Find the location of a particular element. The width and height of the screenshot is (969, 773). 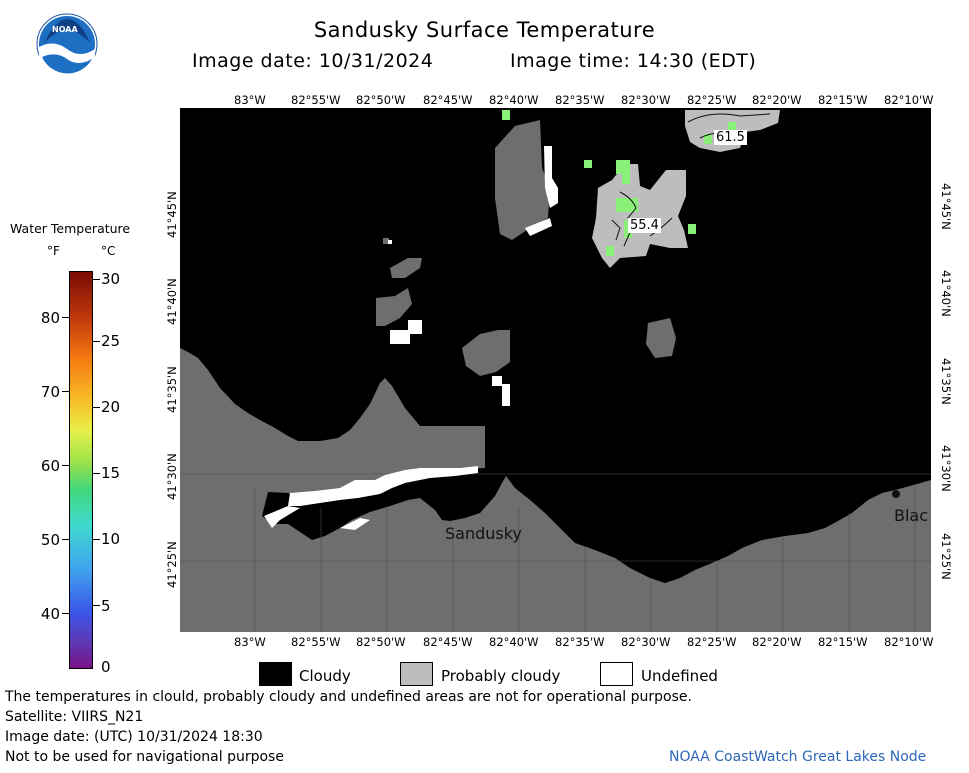

top-lon-label: 82°50'W is located at coordinates (381, 100).